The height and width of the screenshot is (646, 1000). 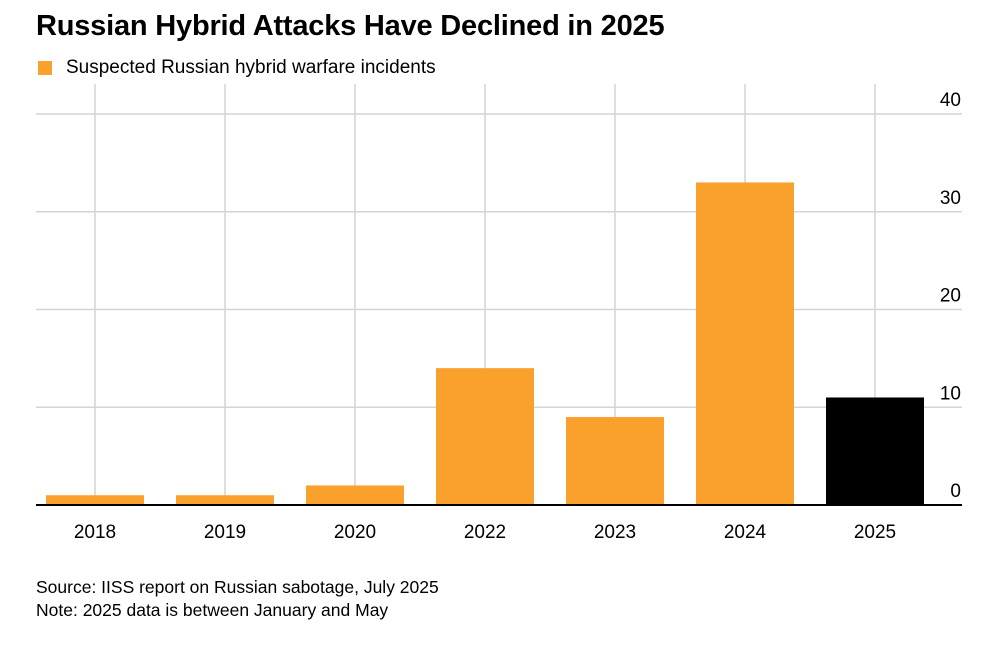 I want to click on x-tick-label: 2022, so click(x=485, y=532).